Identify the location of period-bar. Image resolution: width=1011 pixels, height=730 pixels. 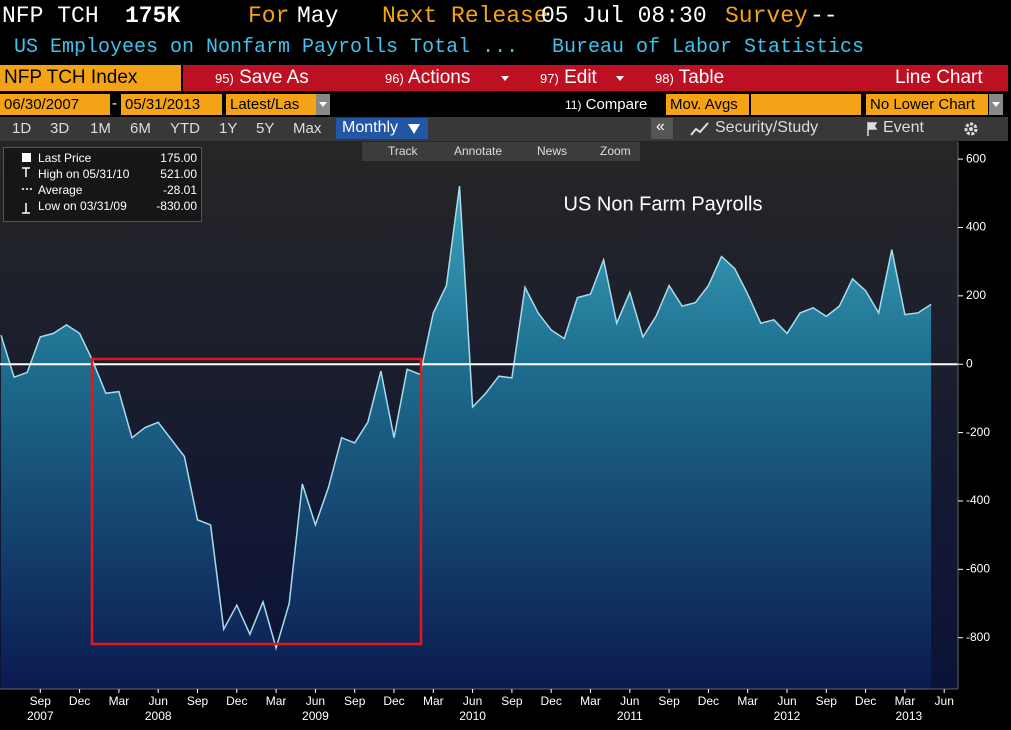
(504, 129).